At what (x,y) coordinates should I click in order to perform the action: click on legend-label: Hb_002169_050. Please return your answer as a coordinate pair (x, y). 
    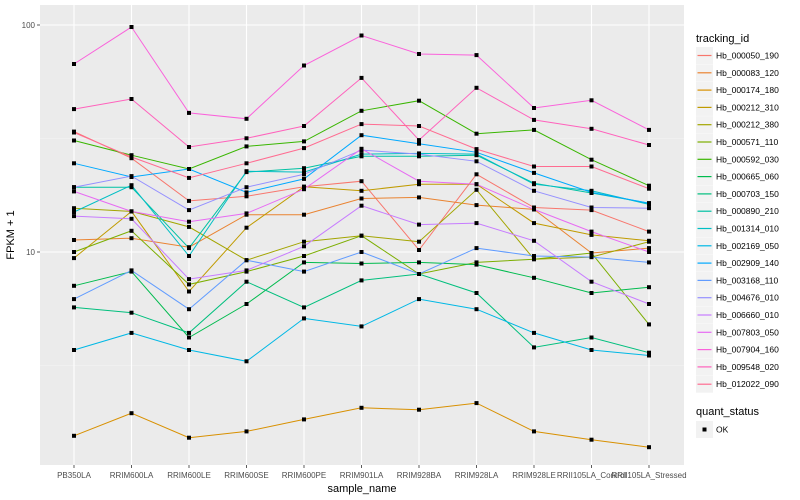
    Looking at the image, I should click on (747, 246).